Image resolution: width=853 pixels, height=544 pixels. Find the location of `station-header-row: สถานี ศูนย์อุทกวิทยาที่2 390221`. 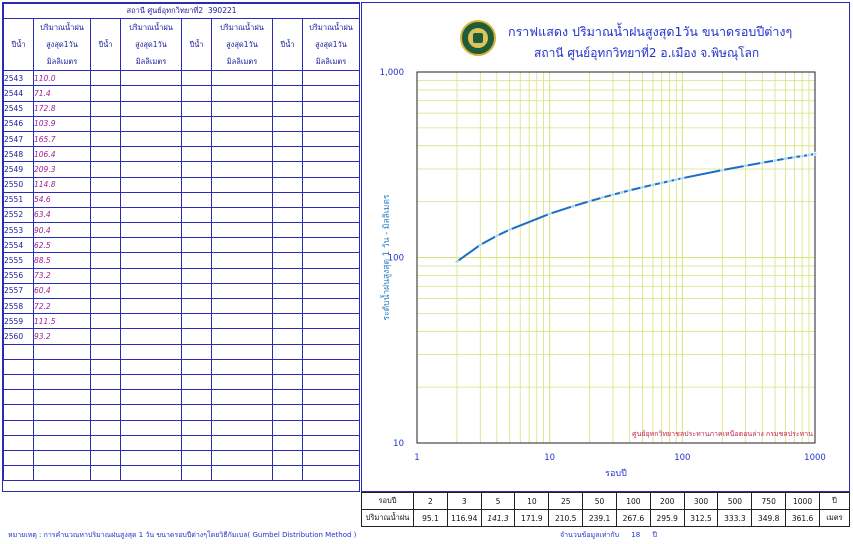

station-header-row: สถานี ศูนย์อุทกวิทยาที่2 390221 is located at coordinates (181, 11).